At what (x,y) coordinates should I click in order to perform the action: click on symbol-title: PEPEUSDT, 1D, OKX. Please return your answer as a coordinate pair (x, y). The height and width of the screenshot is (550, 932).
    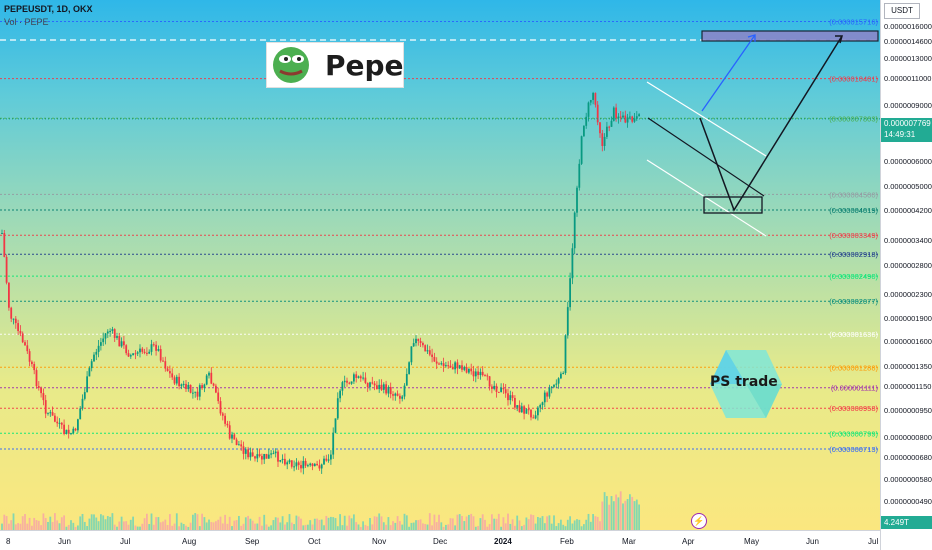
    Looking at the image, I should click on (48, 9).